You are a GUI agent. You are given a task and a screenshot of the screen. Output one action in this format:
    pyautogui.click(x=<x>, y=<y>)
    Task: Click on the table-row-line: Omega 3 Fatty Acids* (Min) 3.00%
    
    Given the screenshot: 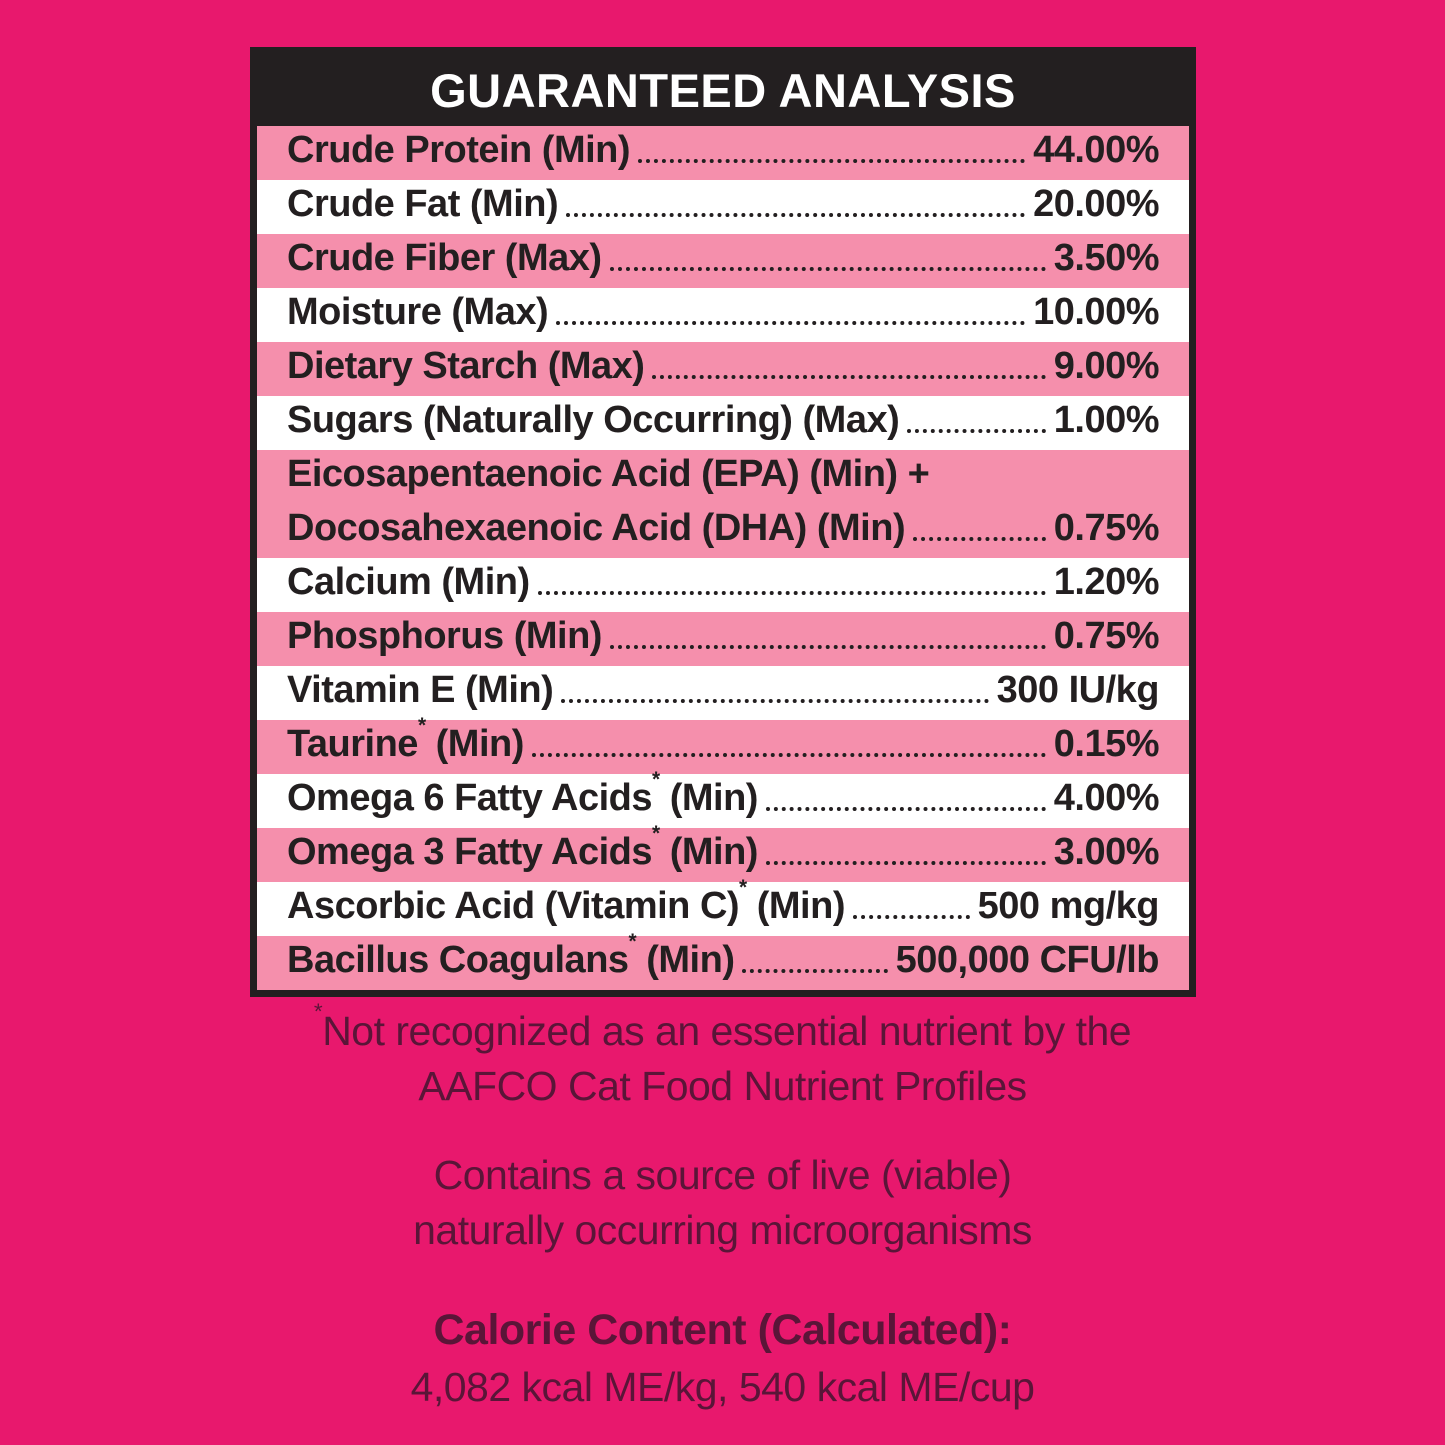 What is the action you would take?
    pyautogui.click(x=723, y=851)
    